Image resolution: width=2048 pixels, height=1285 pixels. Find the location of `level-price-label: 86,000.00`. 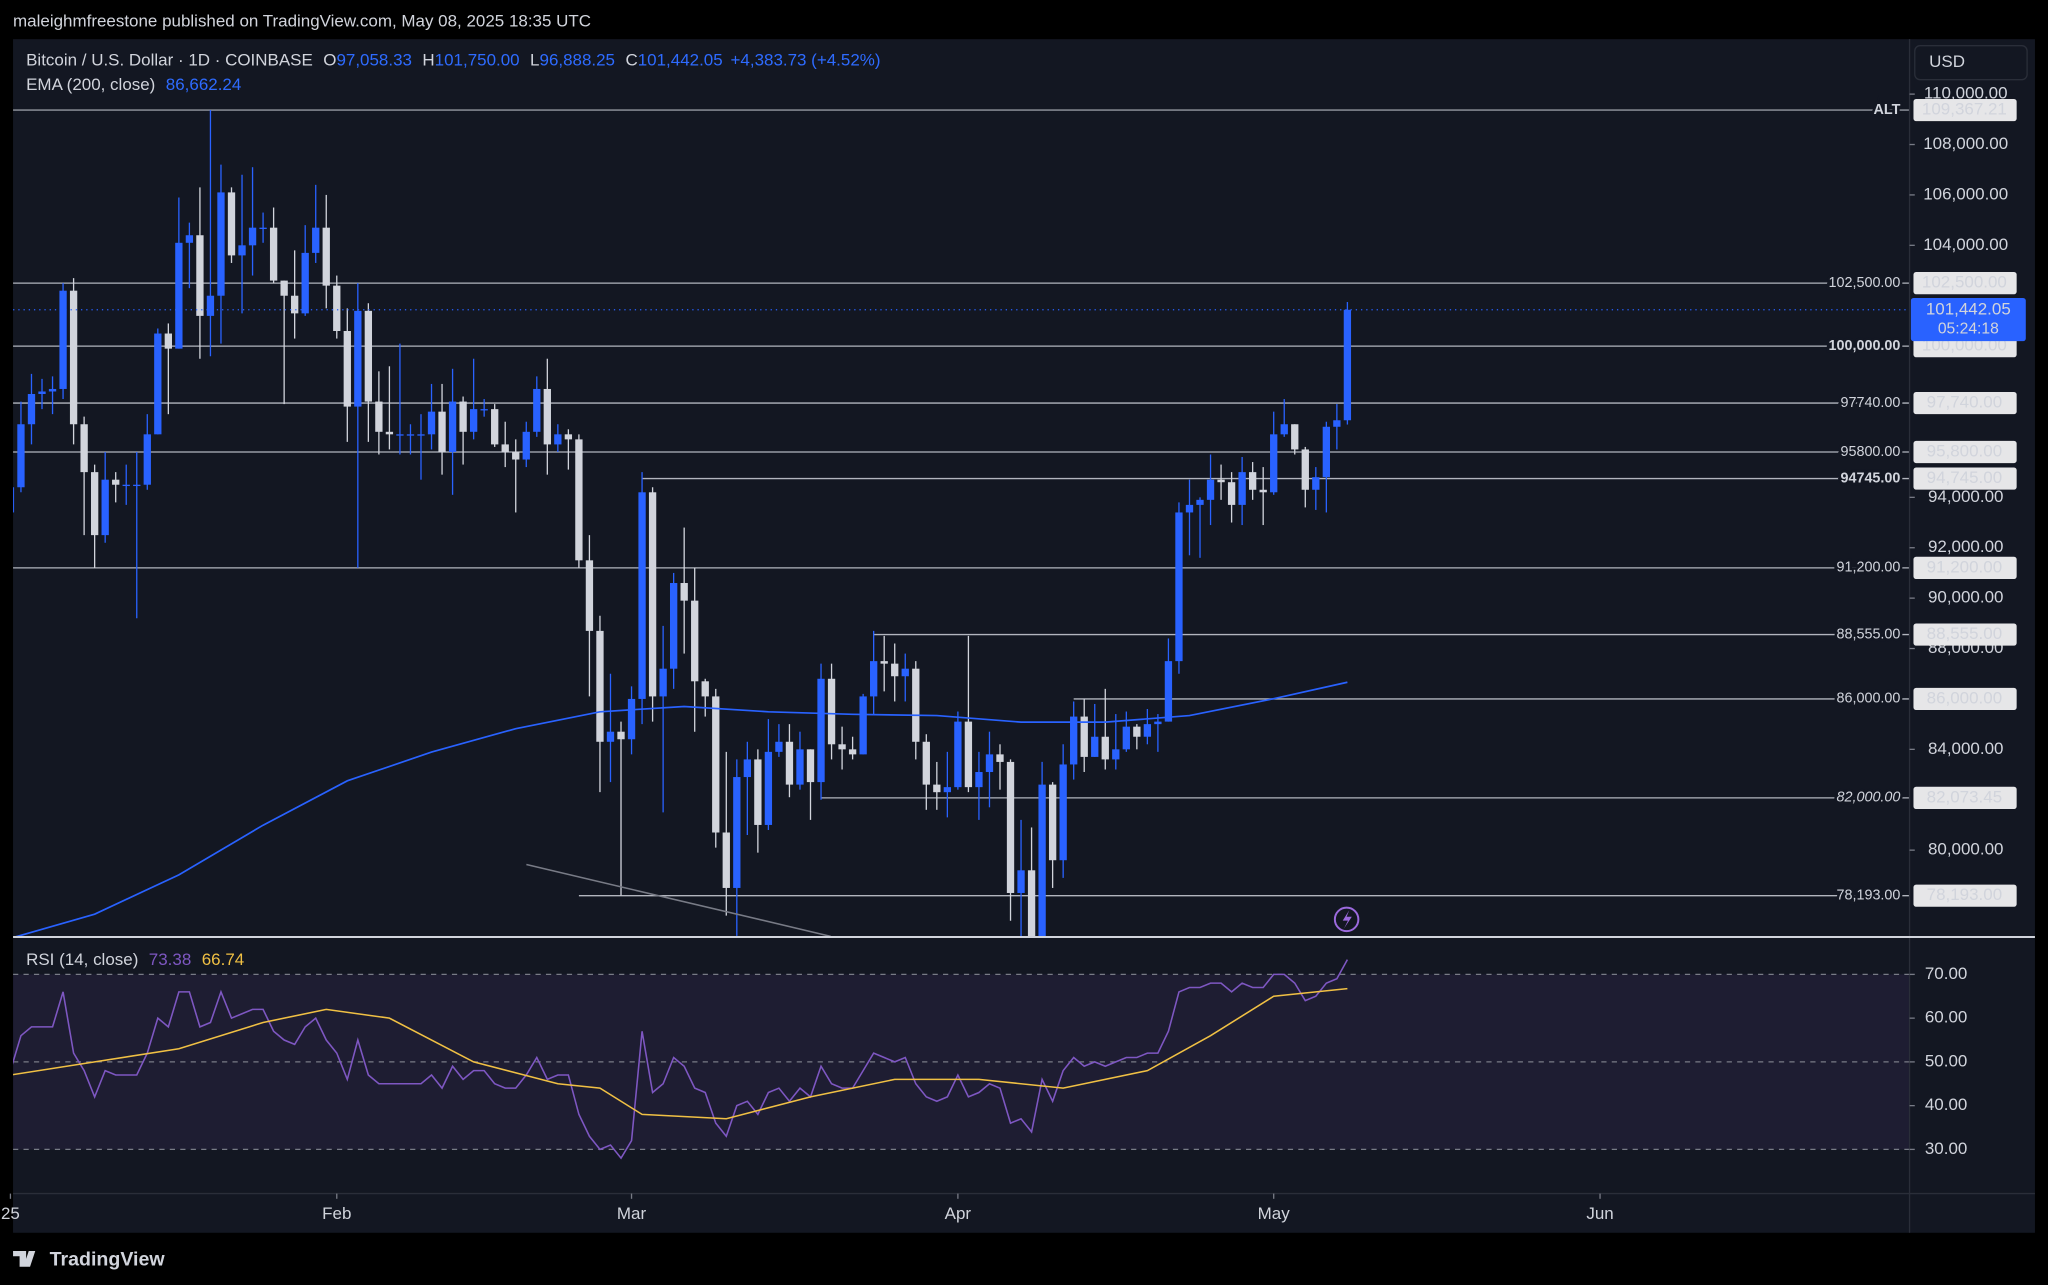

level-price-label: 86,000.00 is located at coordinates (1965, 697).